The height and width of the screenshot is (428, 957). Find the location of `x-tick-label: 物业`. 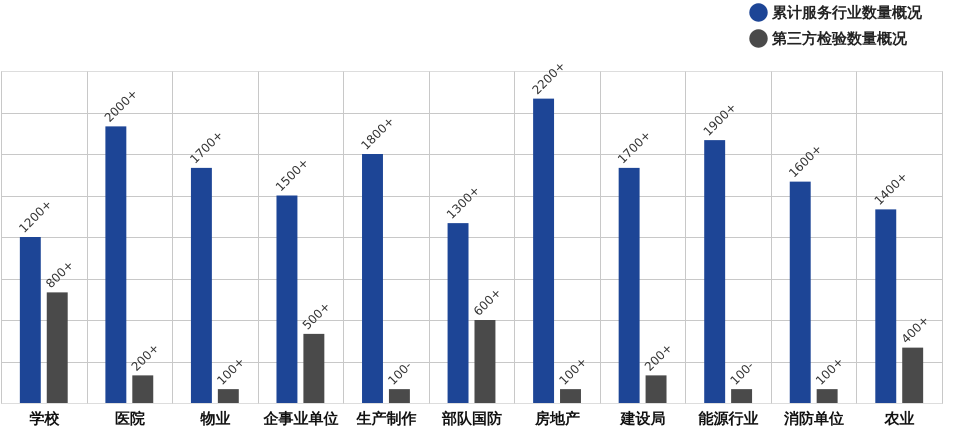

x-tick-label: 物业 is located at coordinates (214, 419).